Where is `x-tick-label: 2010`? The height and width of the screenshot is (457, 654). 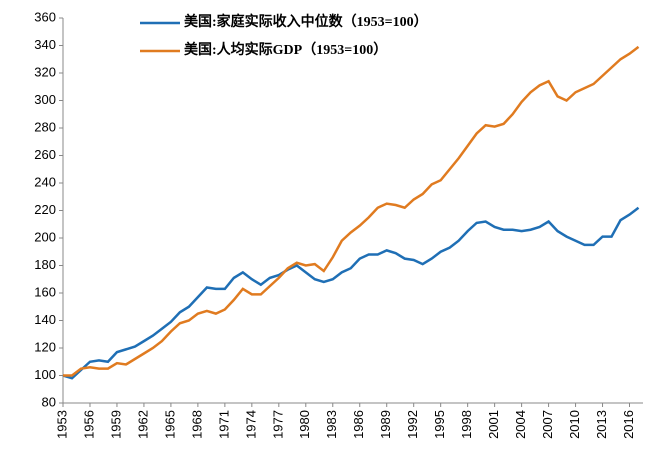 x-tick-label: 2010 is located at coordinates (574, 424).